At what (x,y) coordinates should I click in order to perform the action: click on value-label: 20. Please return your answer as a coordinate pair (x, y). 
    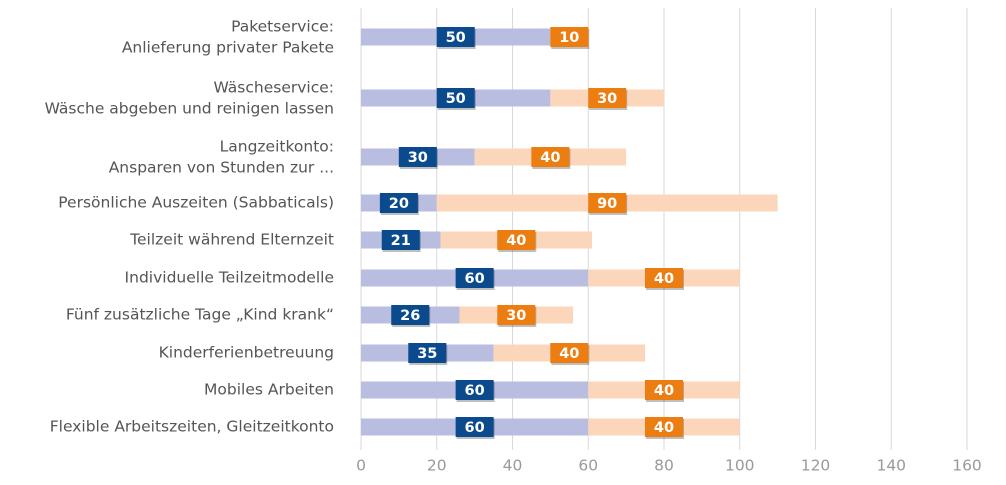
    Looking at the image, I should click on (399, 204).